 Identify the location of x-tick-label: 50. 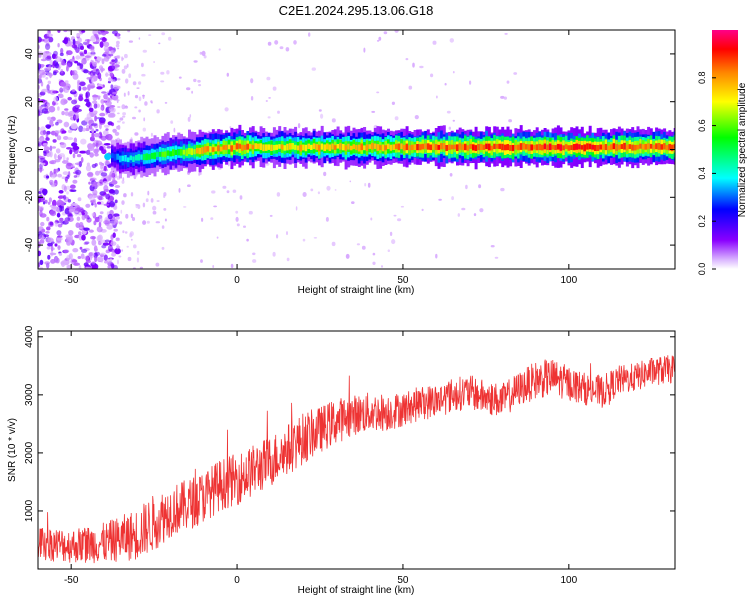
(403, 580).